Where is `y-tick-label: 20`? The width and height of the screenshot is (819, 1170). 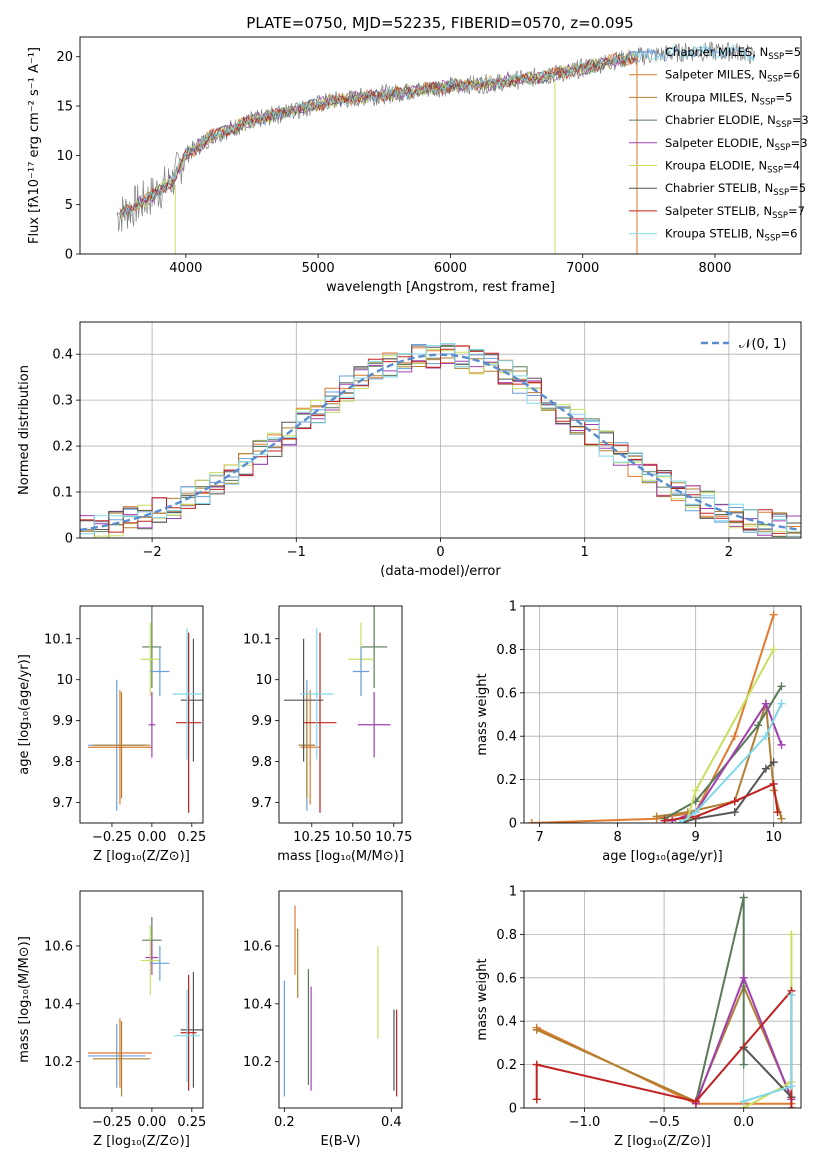
y-tick-label: 20 is located at coordinates (64, 57).